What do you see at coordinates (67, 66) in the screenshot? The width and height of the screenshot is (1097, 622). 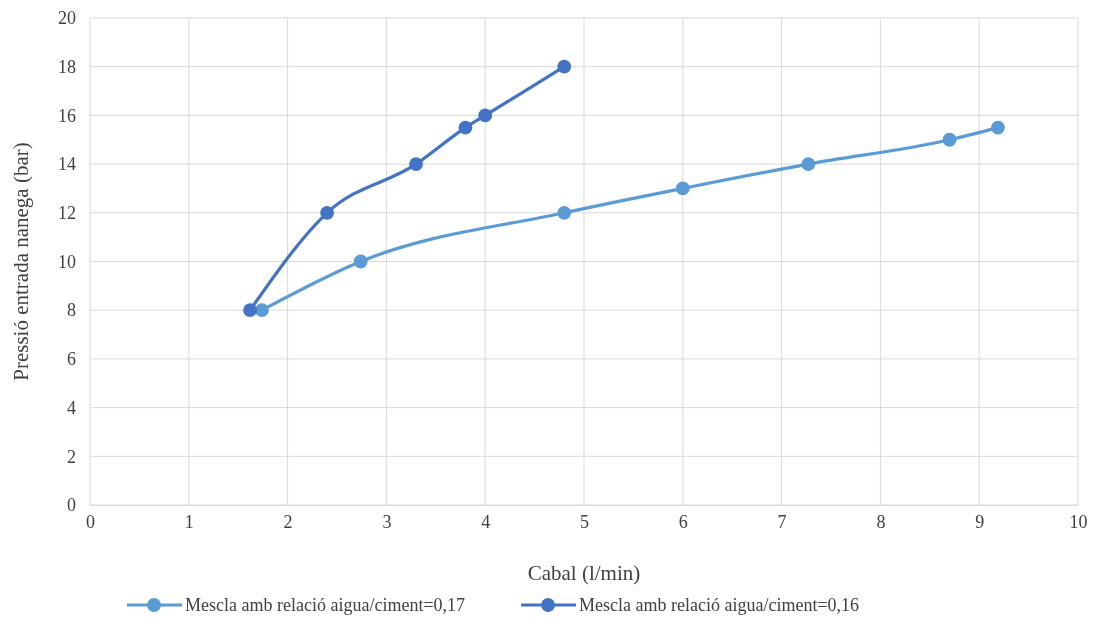 I see `y-tick-label: 18` at bounding box center [67, 66].